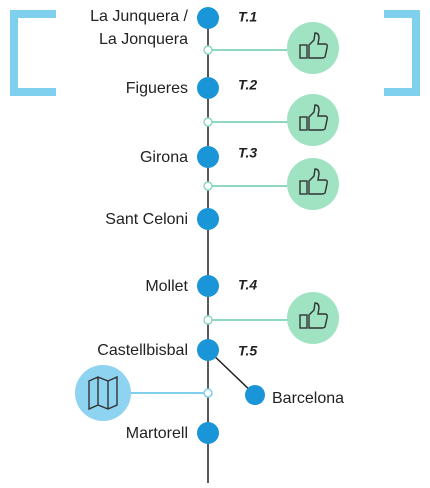  What do you see at coordinates (157, 88) in the screenshot?
I see `station-label: Figueres` at bounding box center [157, 88].